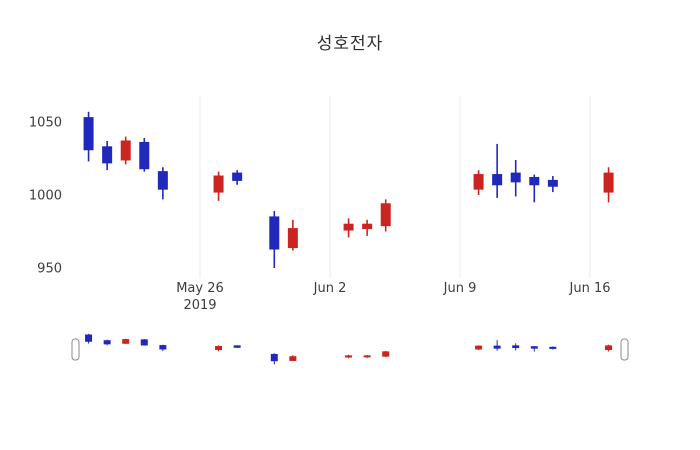 The width and height of the screenshot is (700, 450). What do you see at coordinates (624, 349) in the screenshot?
I see `range-slider-right-handle` at bounding box center [624, 349].